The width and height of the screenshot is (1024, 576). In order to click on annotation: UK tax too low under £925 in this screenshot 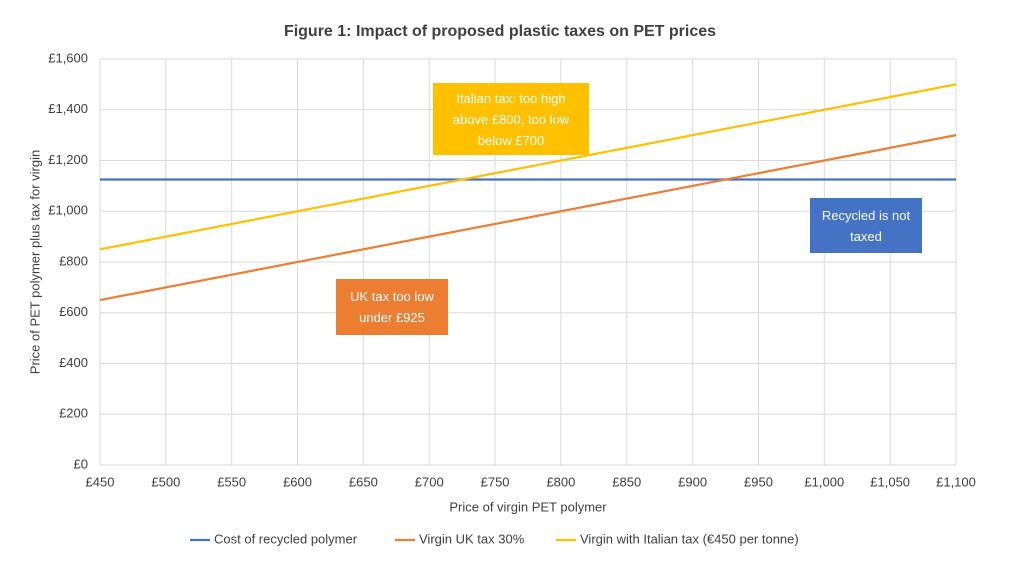, I will do `click(392, 307)`.